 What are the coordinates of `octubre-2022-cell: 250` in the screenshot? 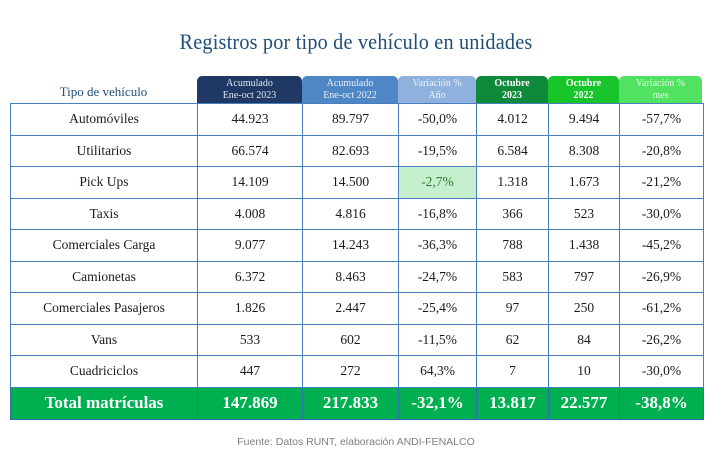 It's located at (584, 308).